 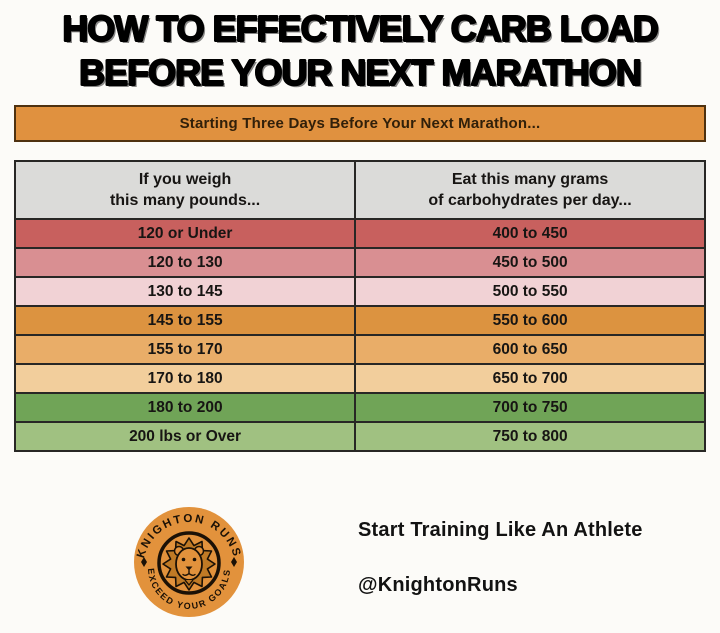 What do you see at coordinates (185, 349) in the screenshot?
I see `weight-cell: 155 to 170` at bounding box center [185, 349].